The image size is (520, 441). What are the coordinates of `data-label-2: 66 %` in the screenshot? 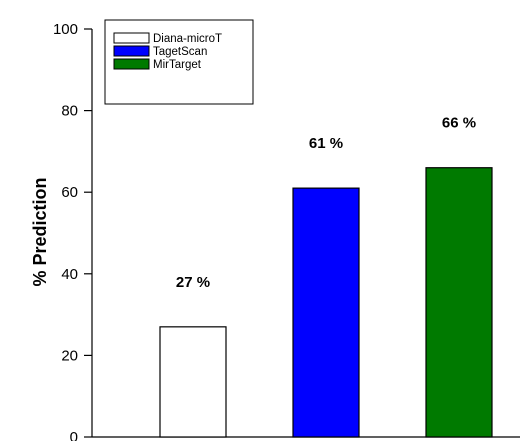 It's located at (459, 123).